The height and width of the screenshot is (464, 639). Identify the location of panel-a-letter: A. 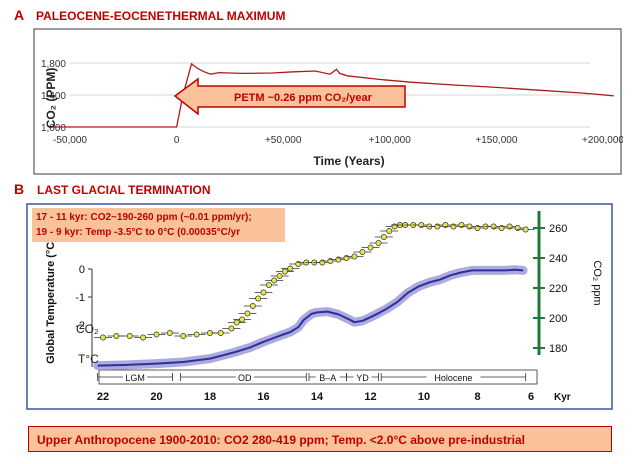
(19, 15).